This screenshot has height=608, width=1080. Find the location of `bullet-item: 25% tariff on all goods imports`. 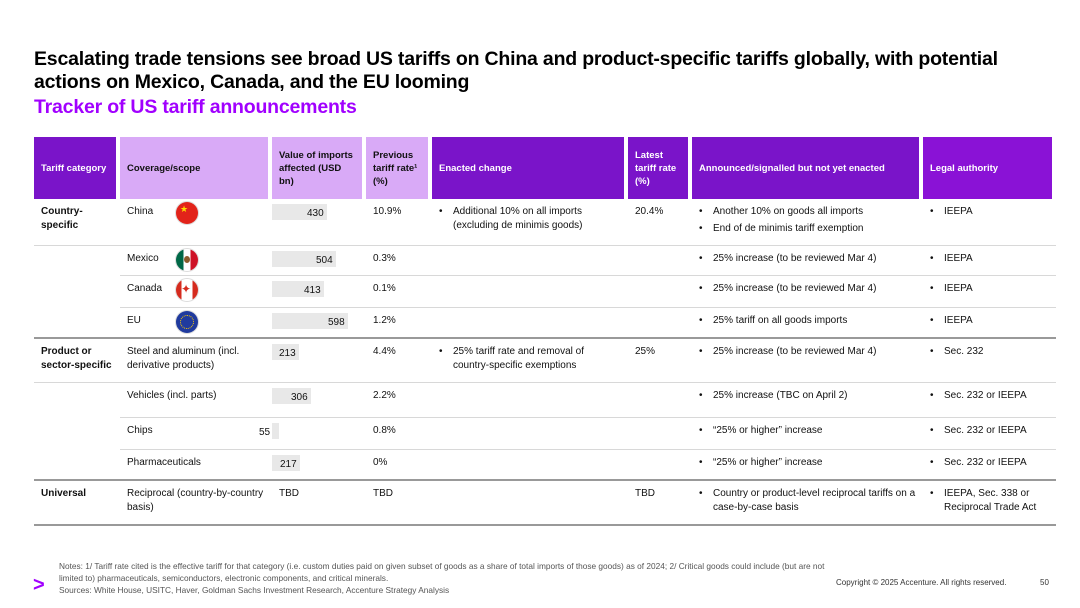

bullet-item: 25% tariff on all goods imports is located at coordinates (807, 321).